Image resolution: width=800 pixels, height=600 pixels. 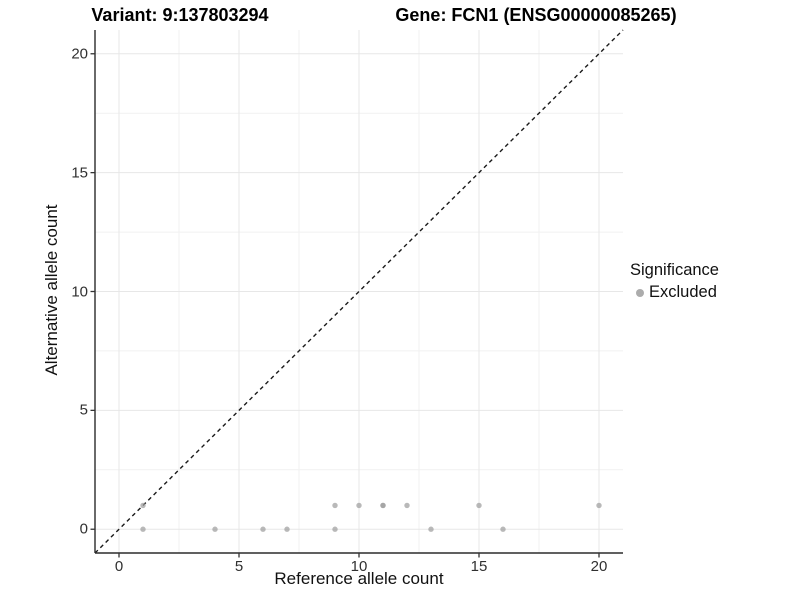 What do you see at coordinates (536, 15) in the screenshot?
I see `plot-title-gene: Gene: FCN1 (ENSG00000085265)` at bounding box center [536, 15].